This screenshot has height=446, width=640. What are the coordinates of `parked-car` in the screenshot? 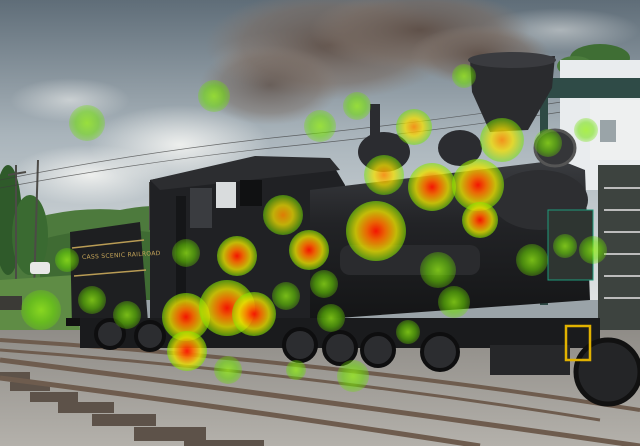 It's located at (40, 268).